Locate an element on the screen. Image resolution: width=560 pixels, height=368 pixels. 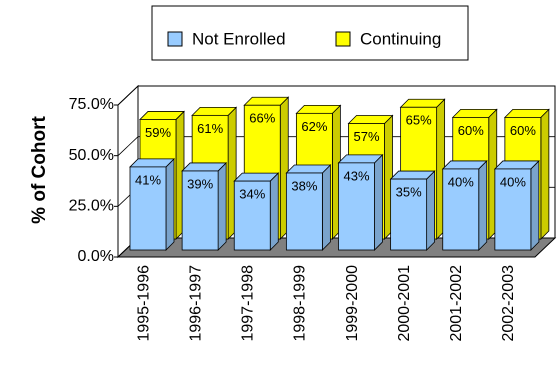
y-tick-label: 25.0% is located at coordinates (91, 206).